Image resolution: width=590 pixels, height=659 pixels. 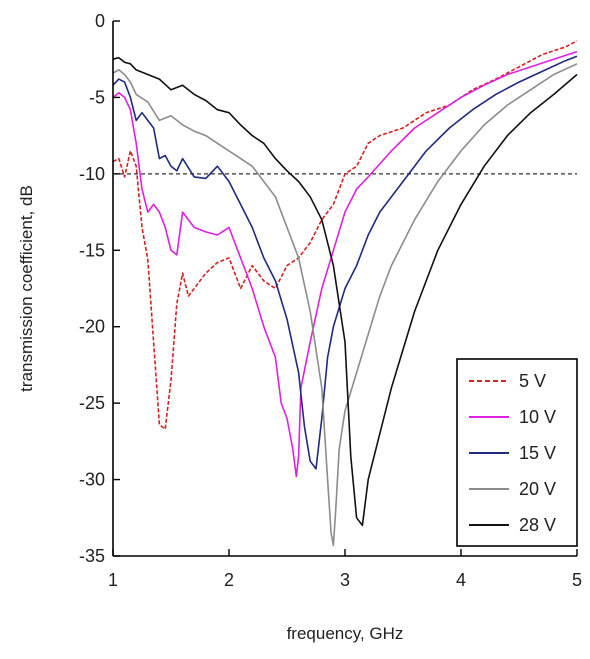 I want to click on legend-label: 10 V, so click(x=537, y=417).